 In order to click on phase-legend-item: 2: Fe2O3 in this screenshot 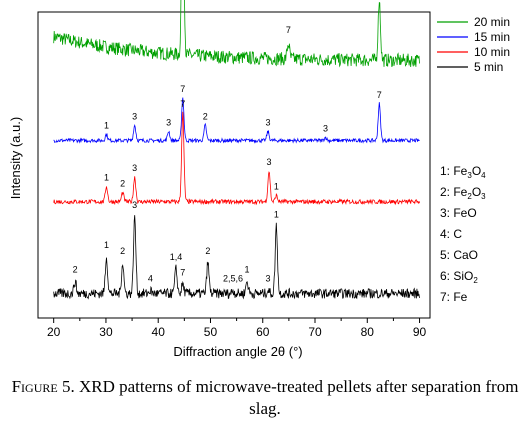, I will do `click(463, 193)`.